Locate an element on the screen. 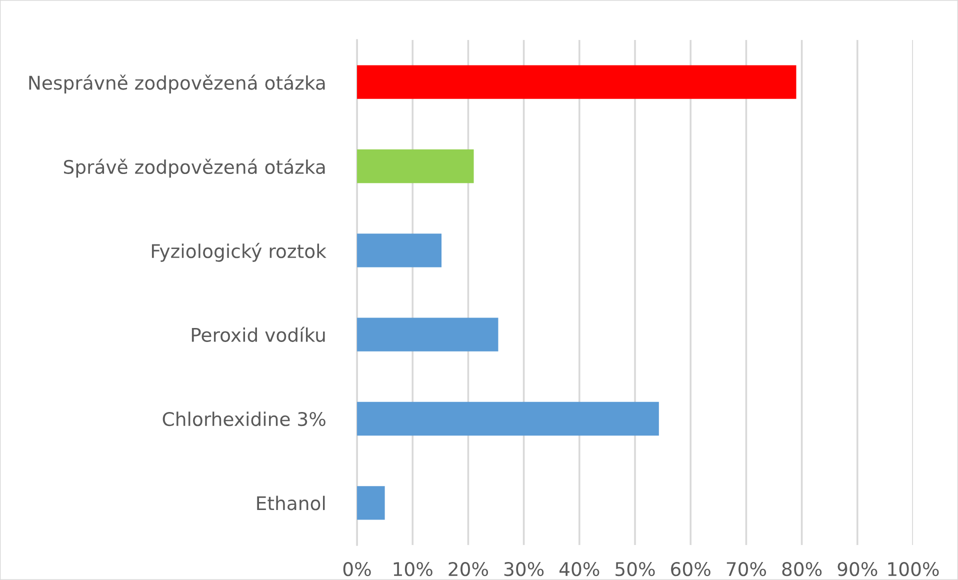 The image size is (958, 580). x-tick-label: 10% is located at coordinates (413, 569).